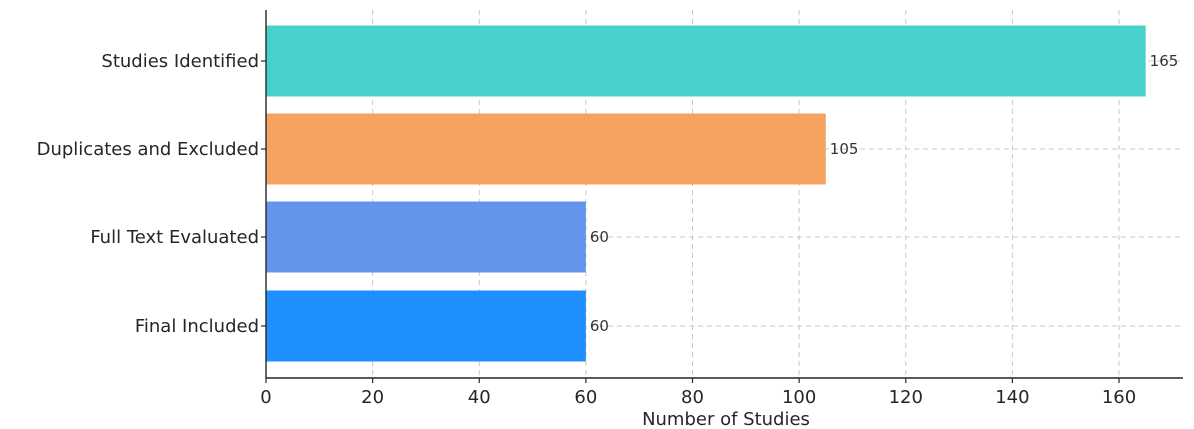 The width and height of the screenshot is (1194, 429). Describe the element at coordinates (1012, 397) in the screenshot. I see `x-tick-label: 140` at that location.